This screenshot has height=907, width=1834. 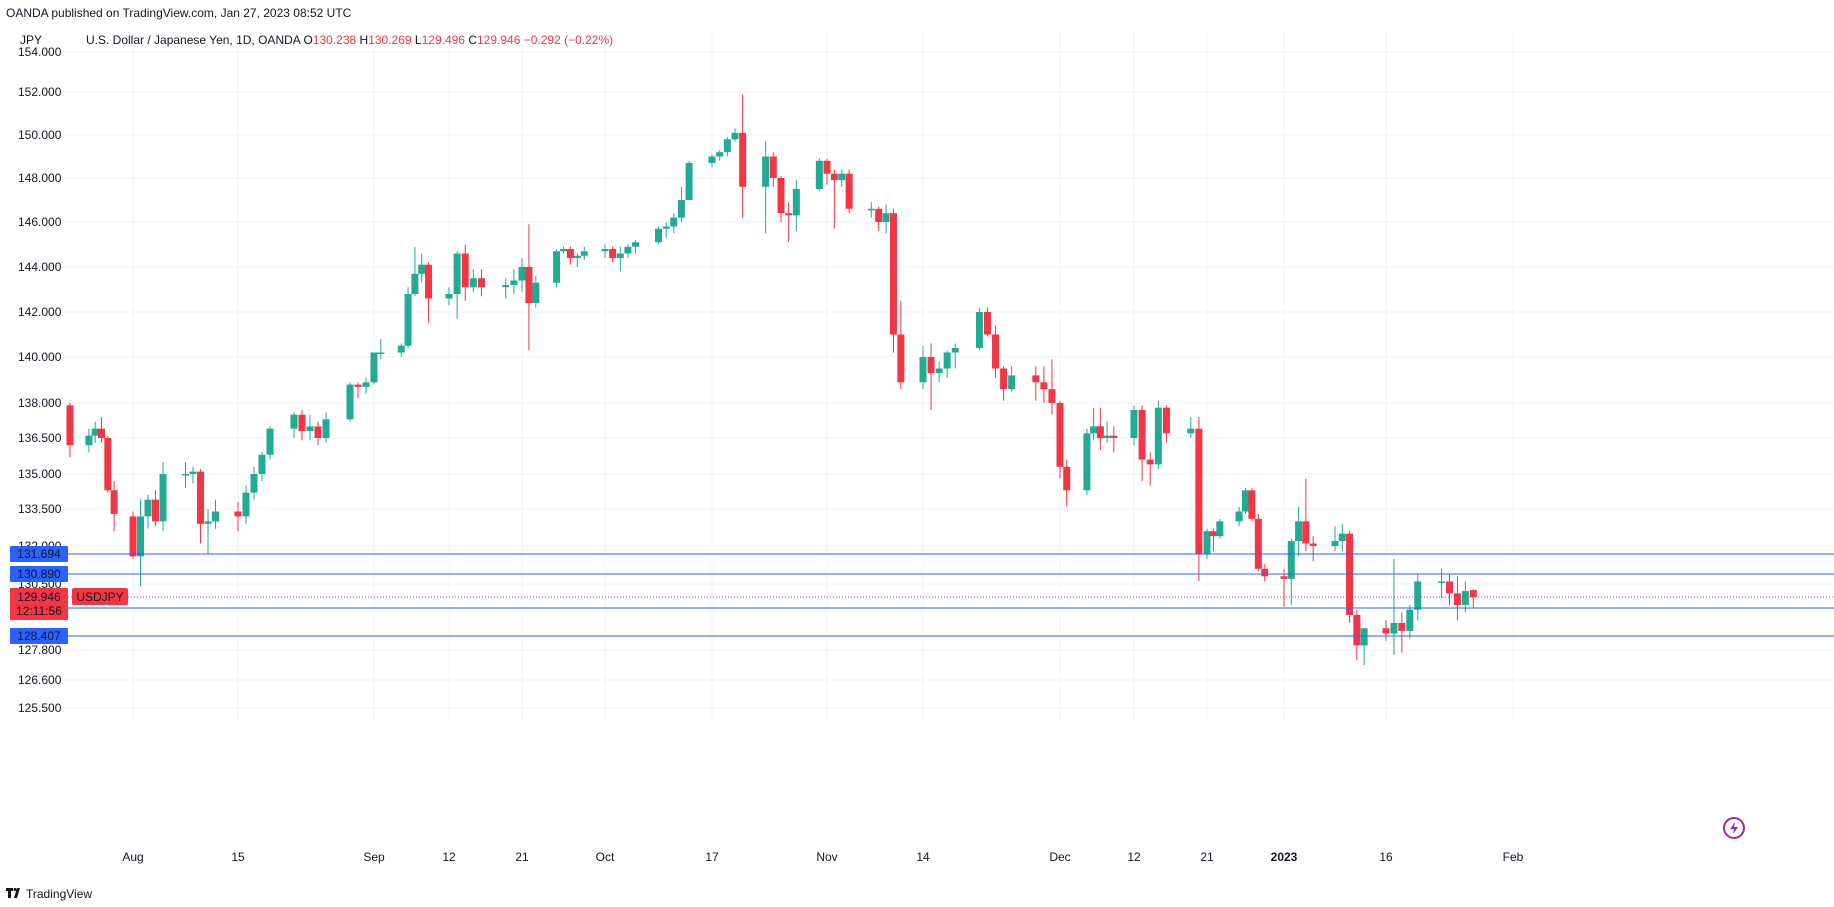 I want to click on x-tick-label: Sep, so click(x=374, y=857).